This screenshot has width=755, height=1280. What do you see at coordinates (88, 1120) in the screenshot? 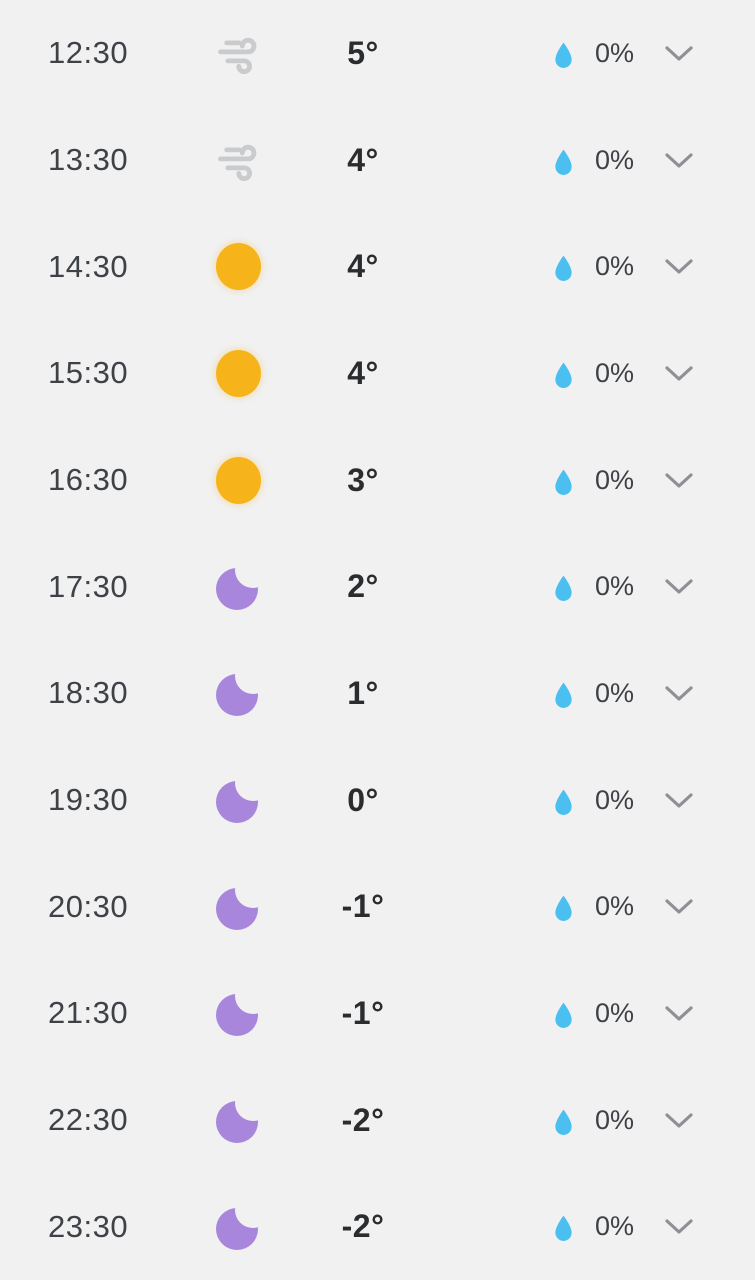
I see `time-label: 22:30` at bounding box center [88, 1120].